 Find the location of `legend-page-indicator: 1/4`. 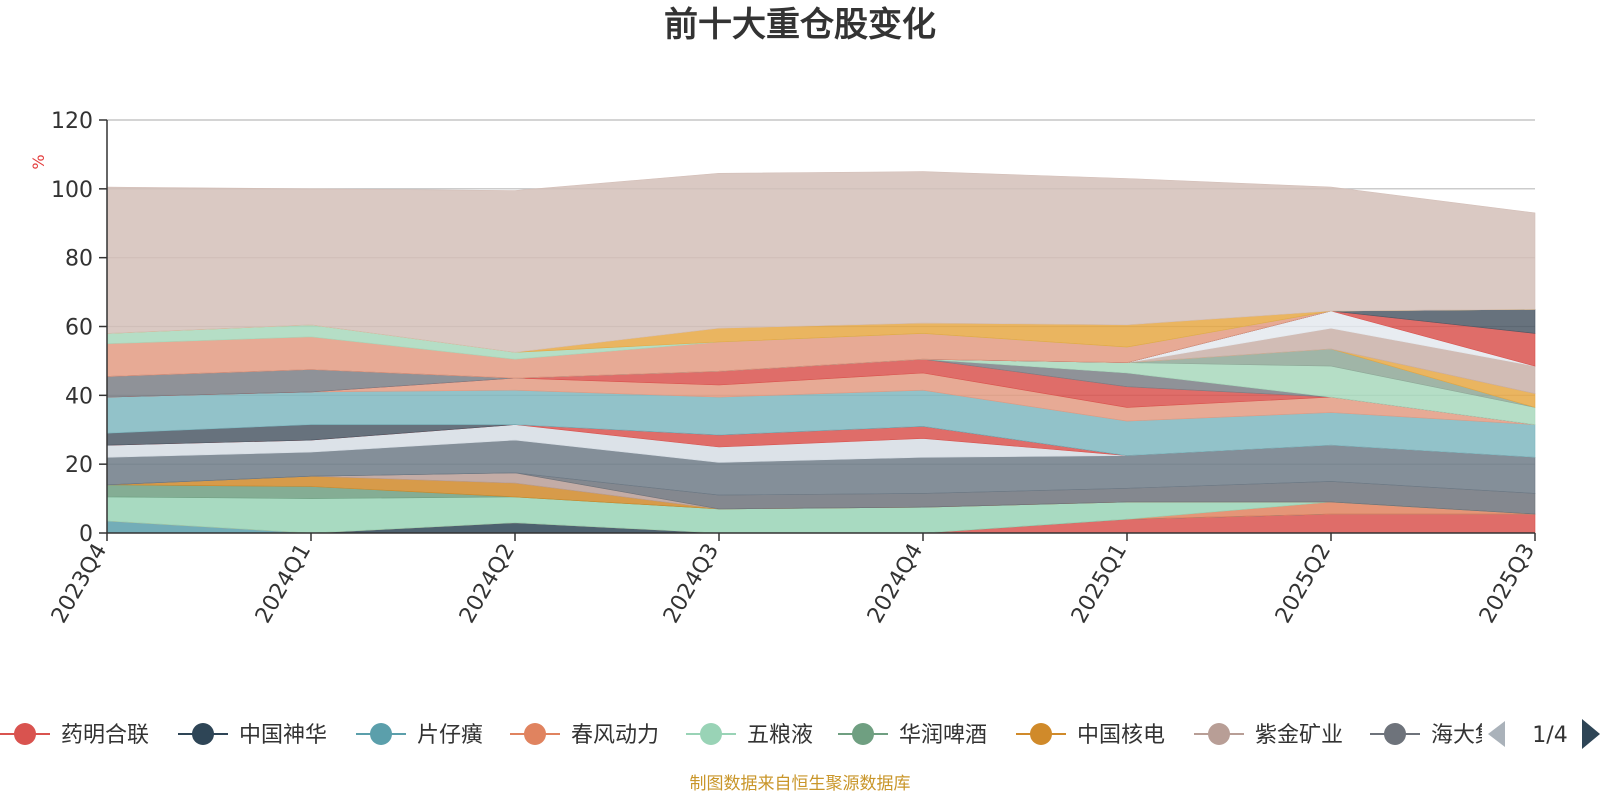

legend-page-indicator: 1/4 is located at coordinates (1549, 735).